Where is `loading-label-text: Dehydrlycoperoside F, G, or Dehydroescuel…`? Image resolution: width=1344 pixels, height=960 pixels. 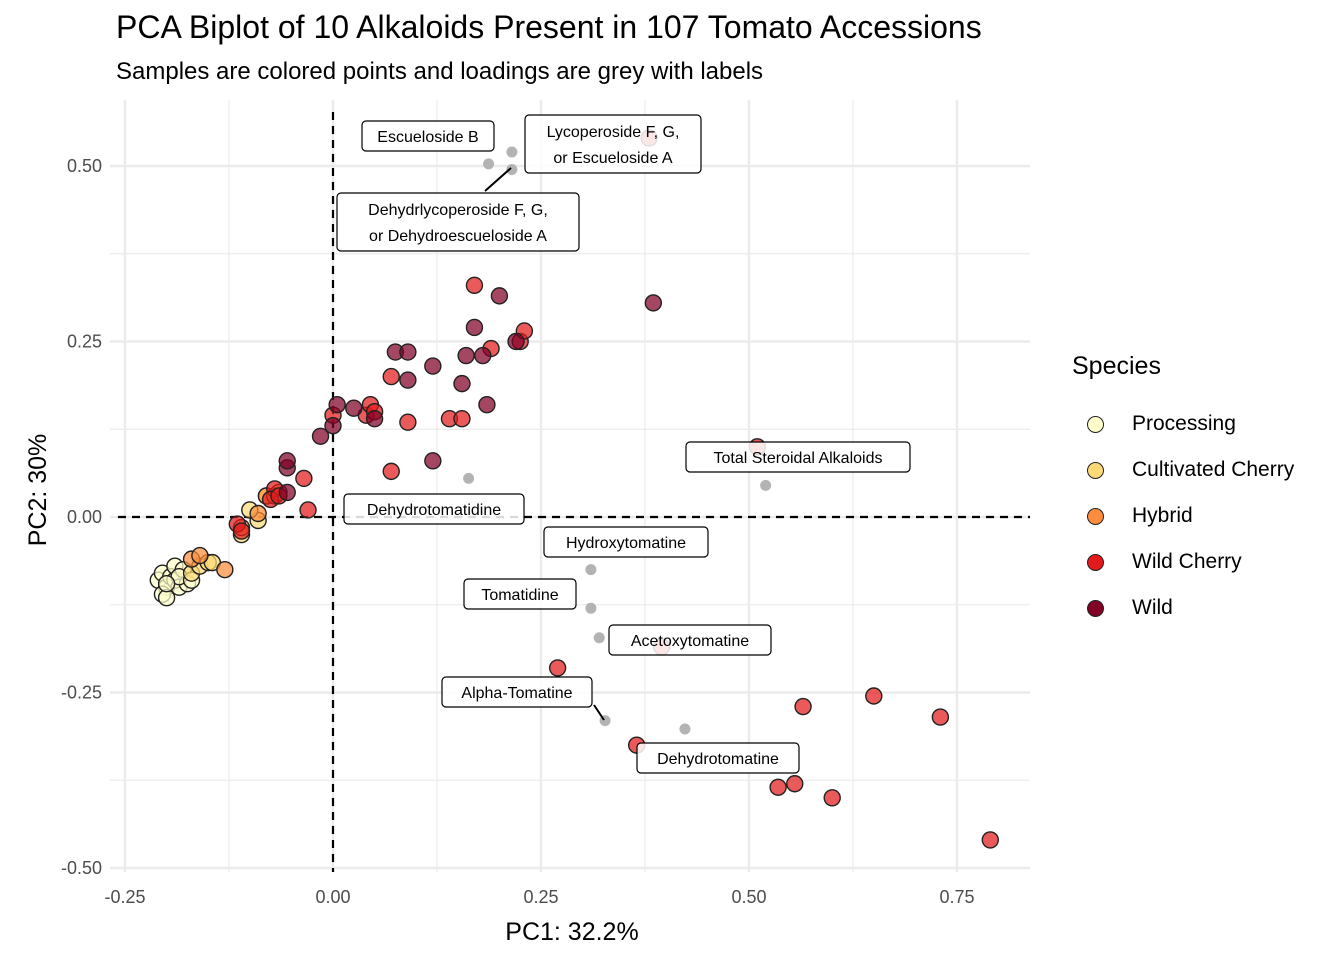
loading-label-text: Dehydrlycoperoside F, G, or Dehydroescuel… is located at coordinates (458, 223).